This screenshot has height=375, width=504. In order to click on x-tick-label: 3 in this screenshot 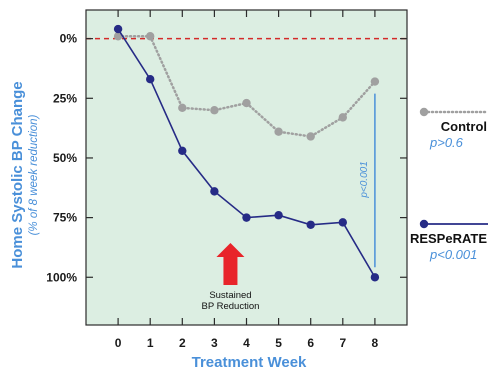, I will do `click(214, 343)`.